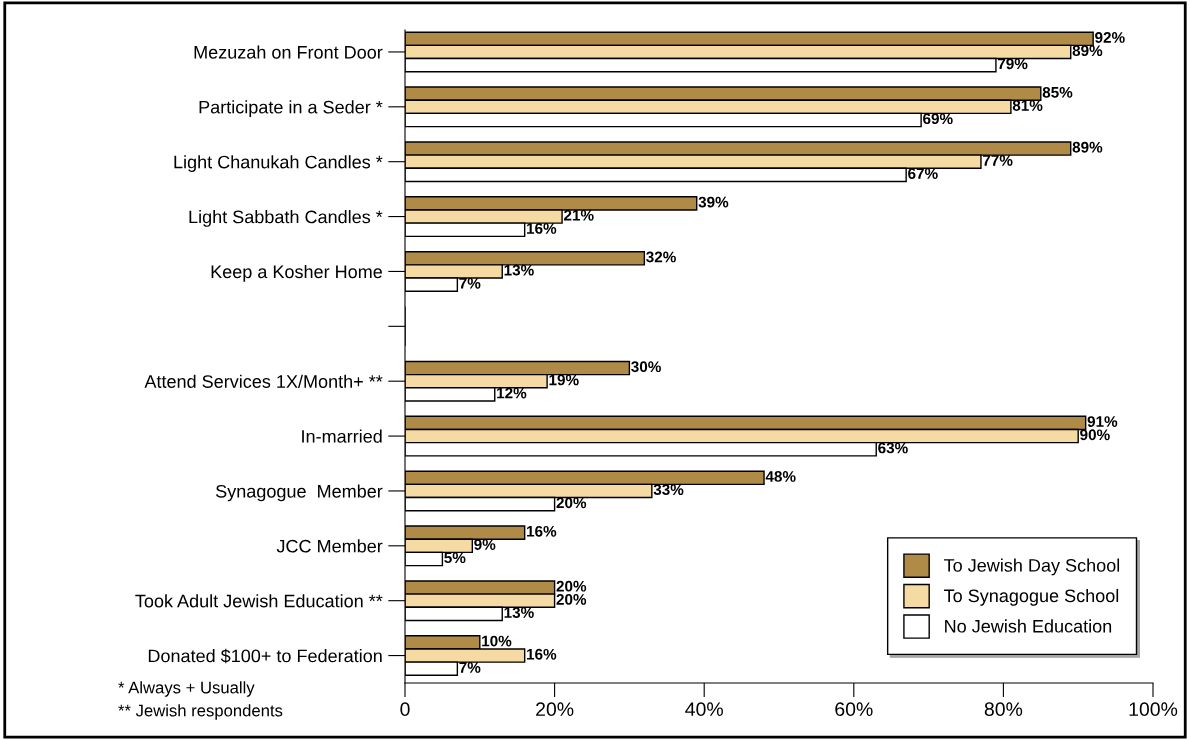 This screenshot has height=740, width=1190. I want to click on y-tick-label: Took Adult Jewish Education **, so click(259, 601).